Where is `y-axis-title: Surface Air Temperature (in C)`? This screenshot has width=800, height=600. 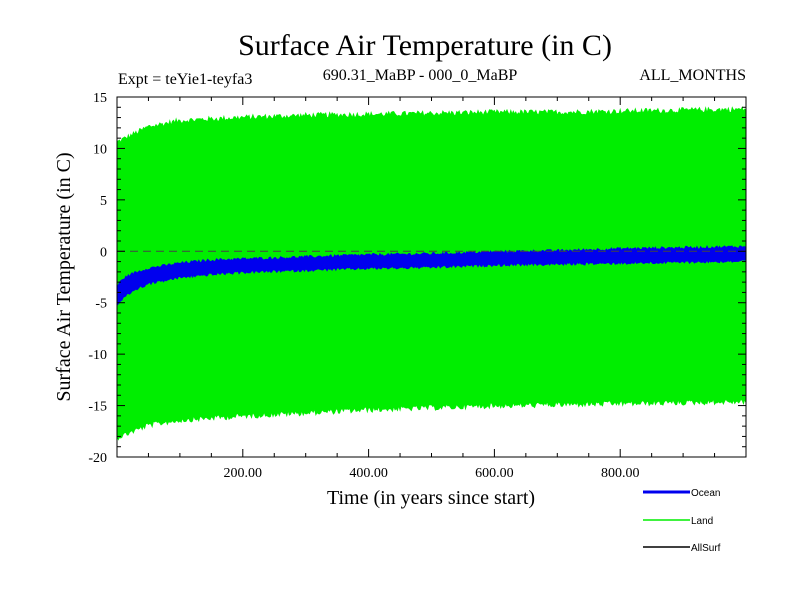
y-axis-title: Surface Air Temperature (in C) is located at coordinates (64, 276).